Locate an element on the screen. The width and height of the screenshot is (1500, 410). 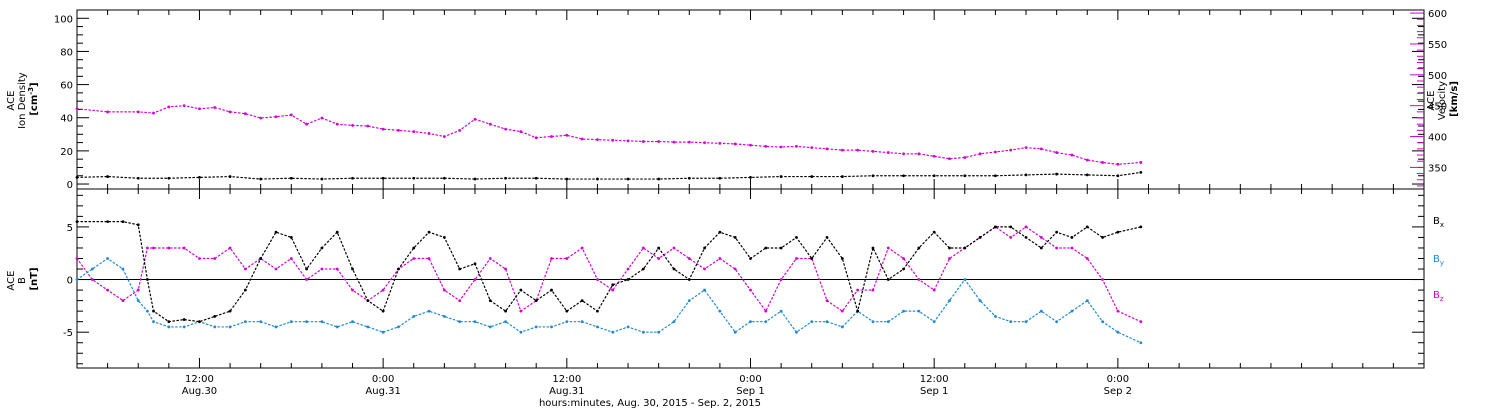
b-field-tick-label: 5 is located at coordinates (70, 228).